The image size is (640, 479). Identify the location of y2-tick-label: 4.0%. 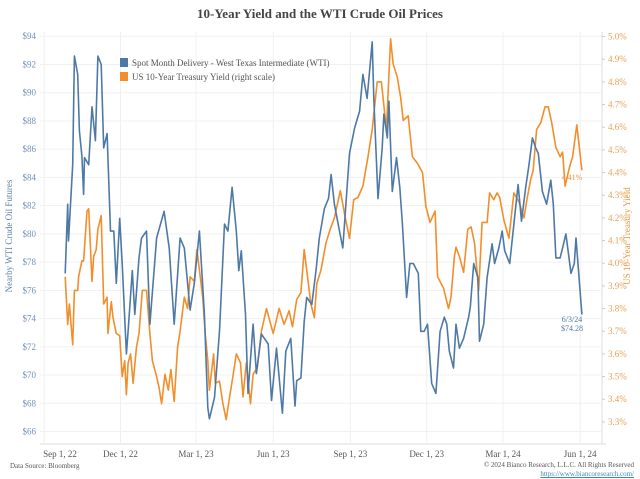
(617, 263).